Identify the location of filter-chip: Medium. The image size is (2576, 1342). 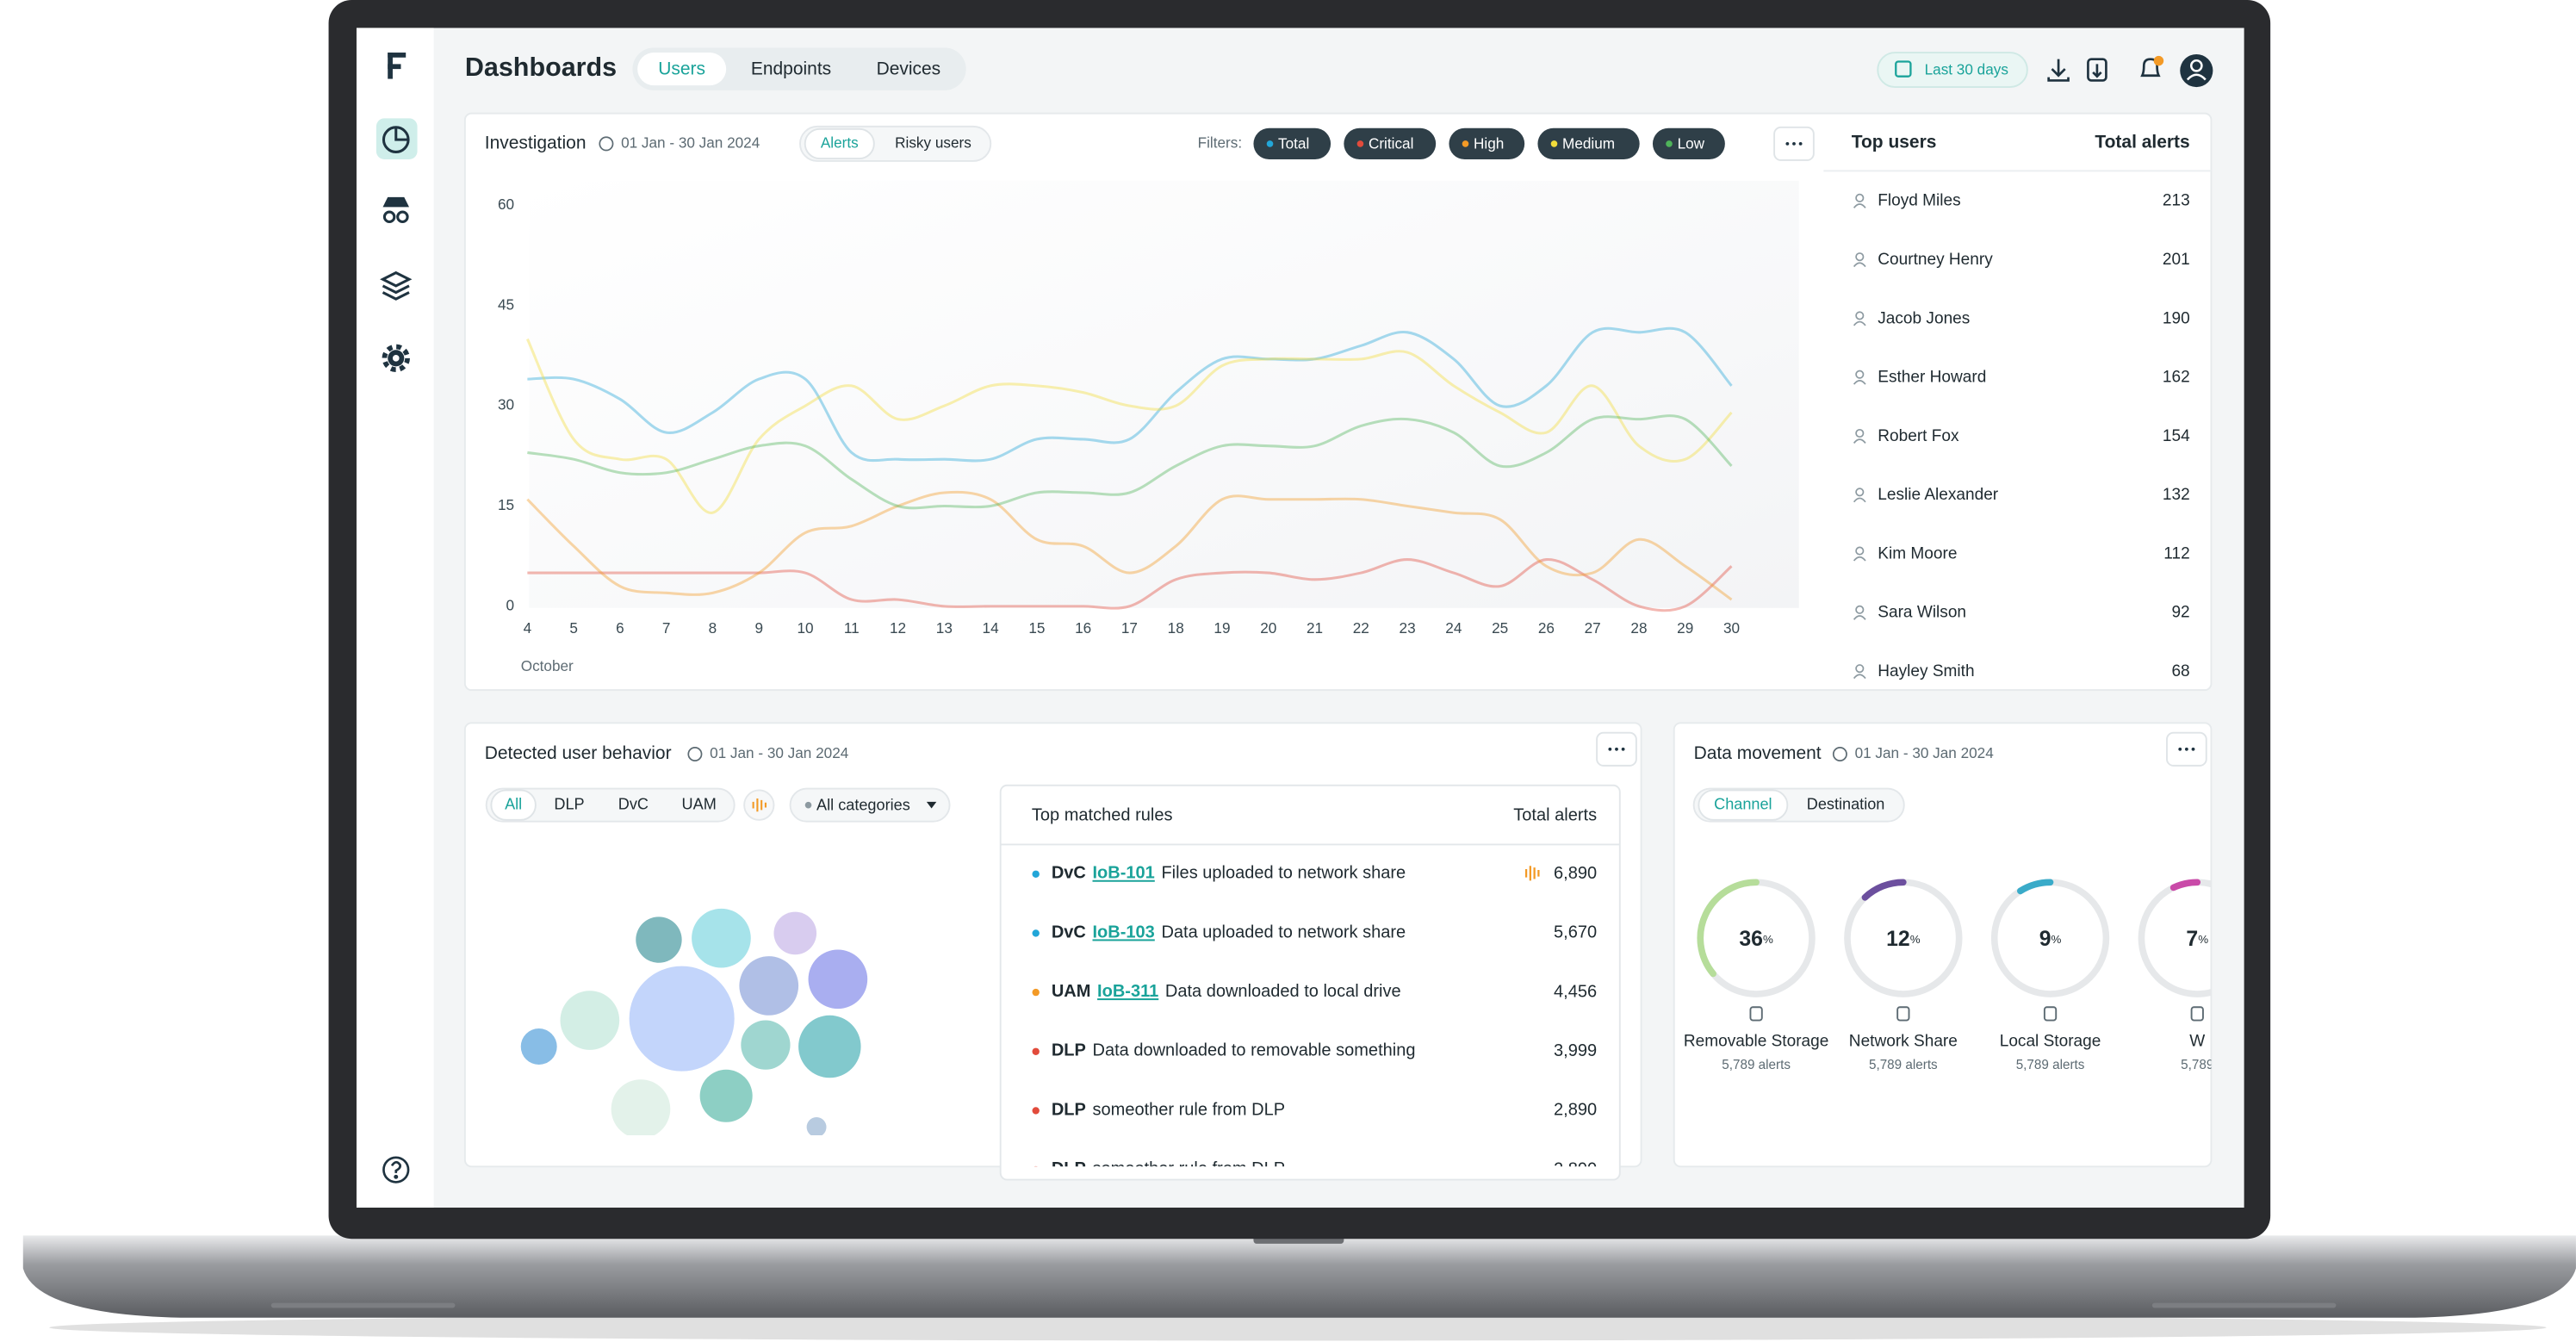
(1588, 143).